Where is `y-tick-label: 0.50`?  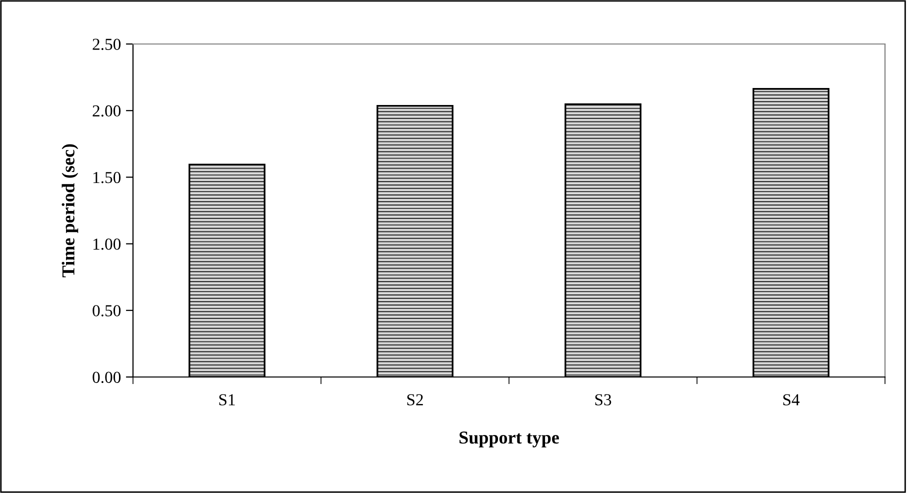 y-tick-label: 0.50 is located at coordinates (106, 310).